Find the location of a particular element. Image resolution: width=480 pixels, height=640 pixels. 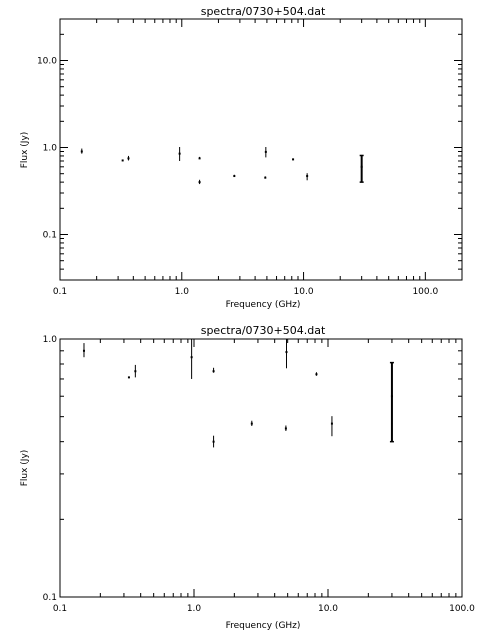

top-x-axis-label: Frequency (GHz) is located at coordinates (263, 305).